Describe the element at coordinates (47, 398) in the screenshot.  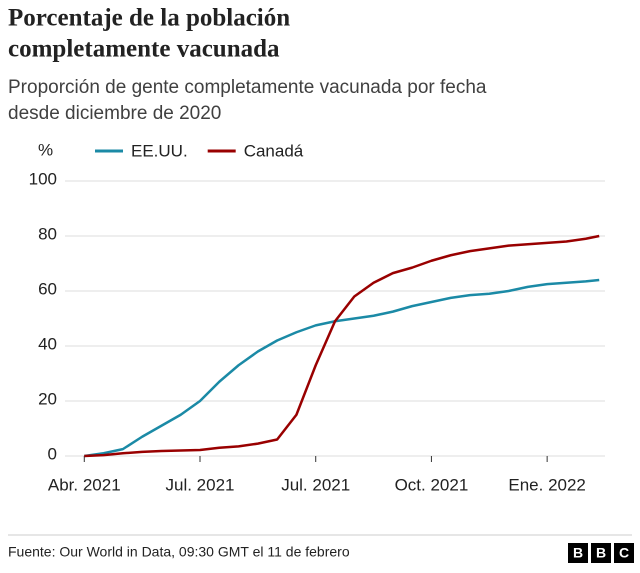
I see `y-tick-label: 20` at that location.